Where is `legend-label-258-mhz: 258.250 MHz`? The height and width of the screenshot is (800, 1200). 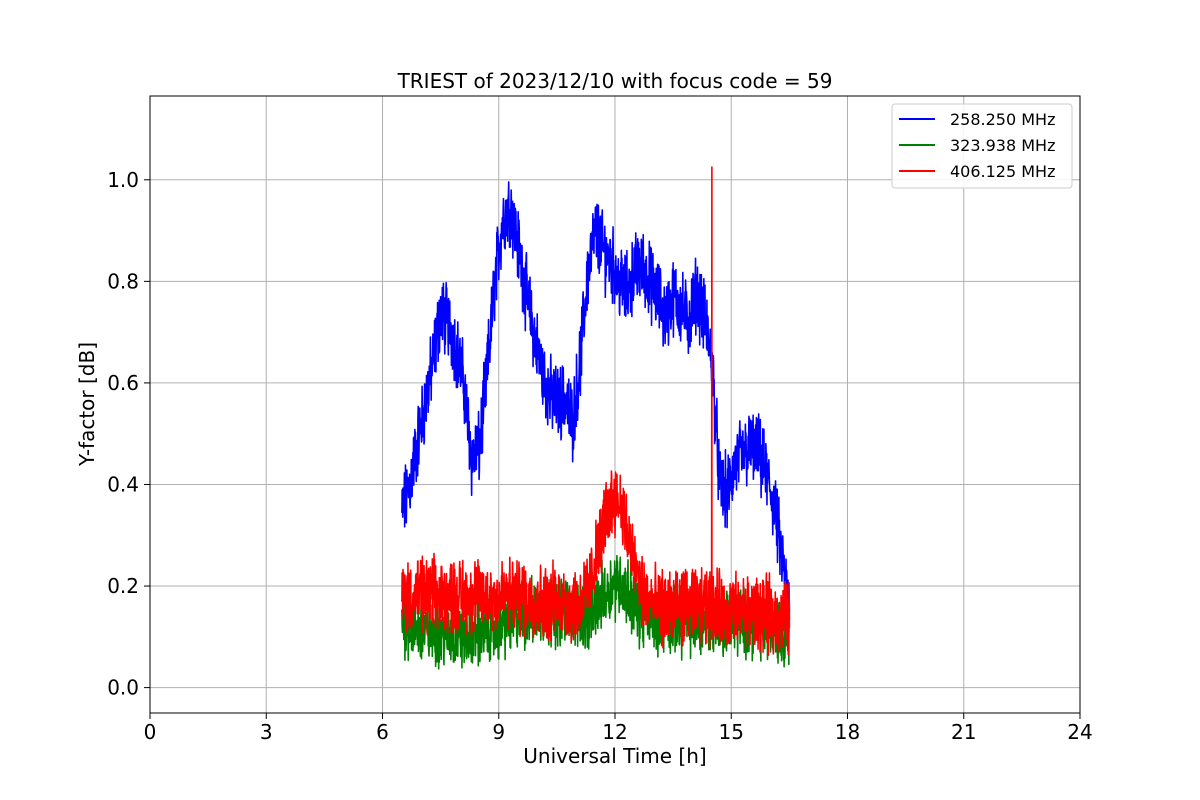 legend-label-258-mhz: 258.250 MHz is located at coordinates (1002, 119).